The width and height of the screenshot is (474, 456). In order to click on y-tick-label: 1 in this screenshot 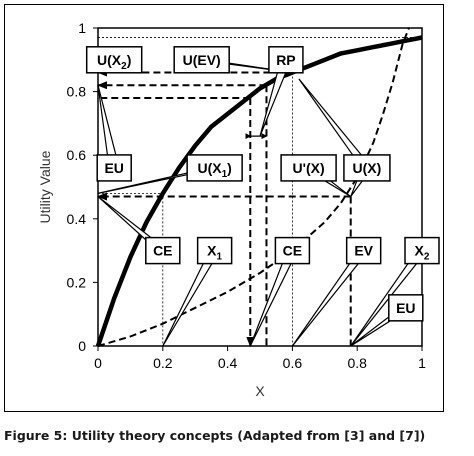, I will do `click(82, 28)`.